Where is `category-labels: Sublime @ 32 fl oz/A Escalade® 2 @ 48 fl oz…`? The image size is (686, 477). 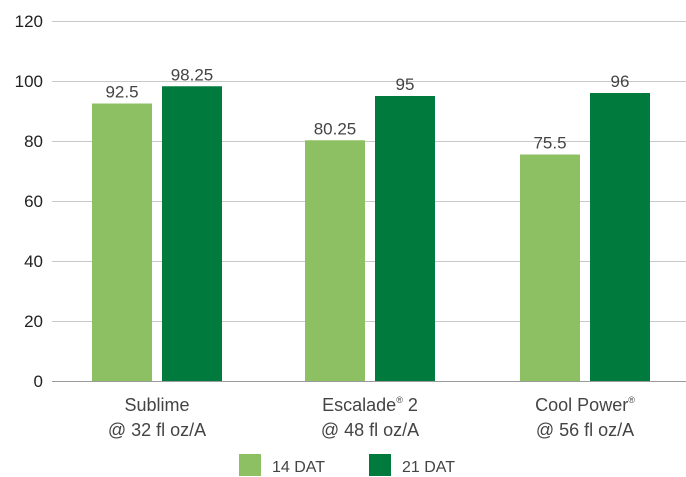
category-labels: Sublime @ 32 fl oz/A Escalade® 2 @ 48 fl oz… is located at coordinates (371, 417).